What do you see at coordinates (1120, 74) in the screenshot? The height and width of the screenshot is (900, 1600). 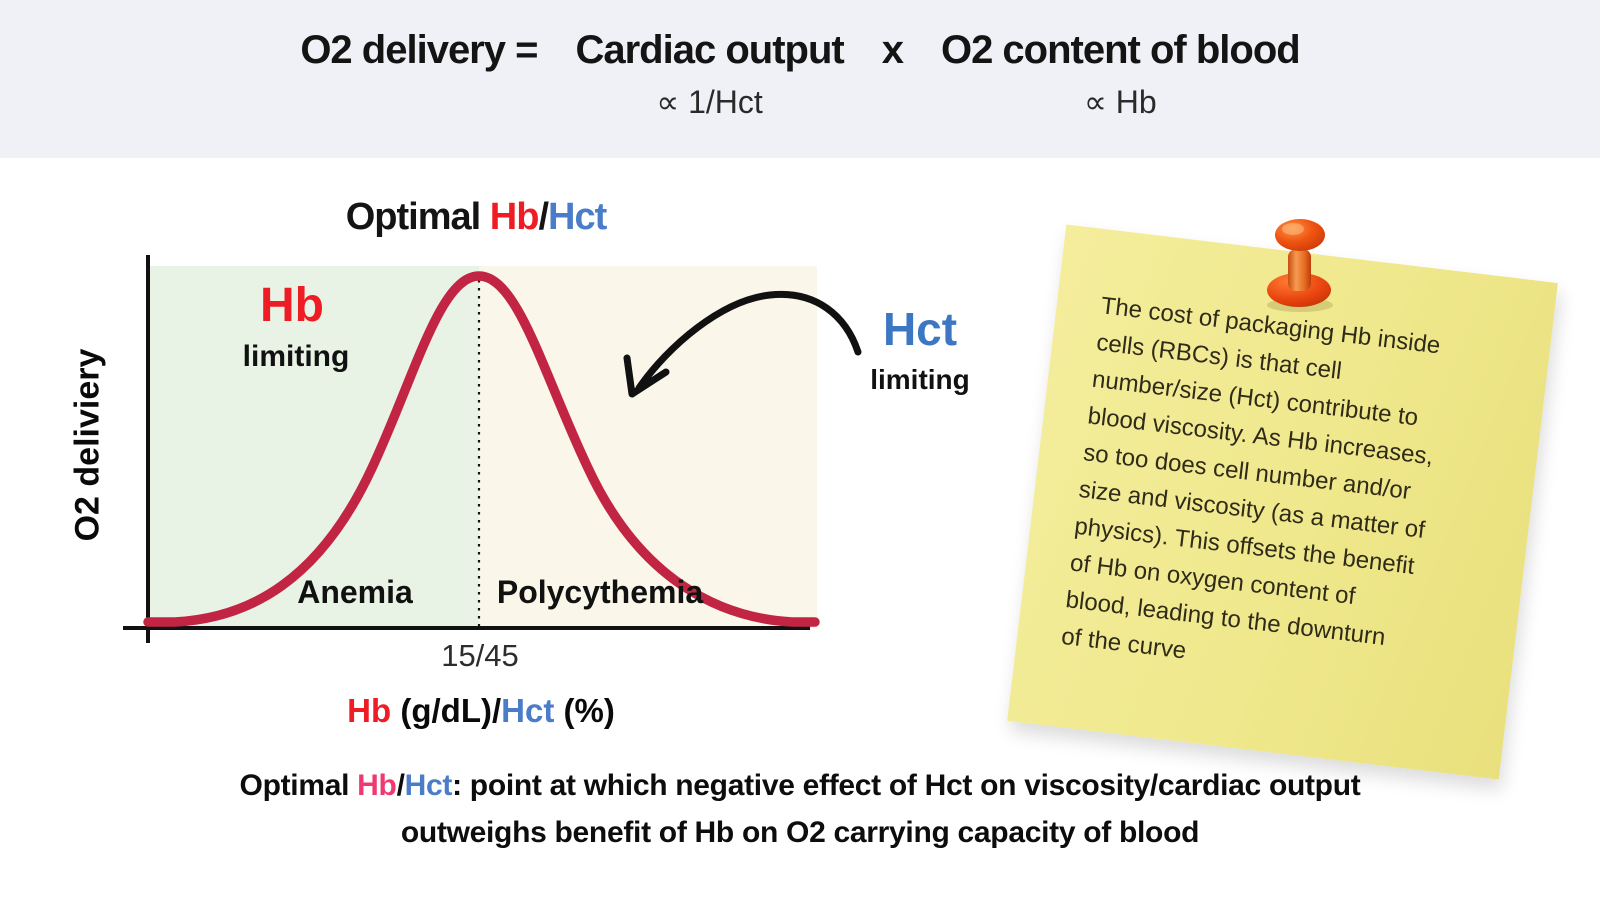 I see `o2-content-group: O2 content of blood ∝ Hb` at bounding box center [1120, 74].